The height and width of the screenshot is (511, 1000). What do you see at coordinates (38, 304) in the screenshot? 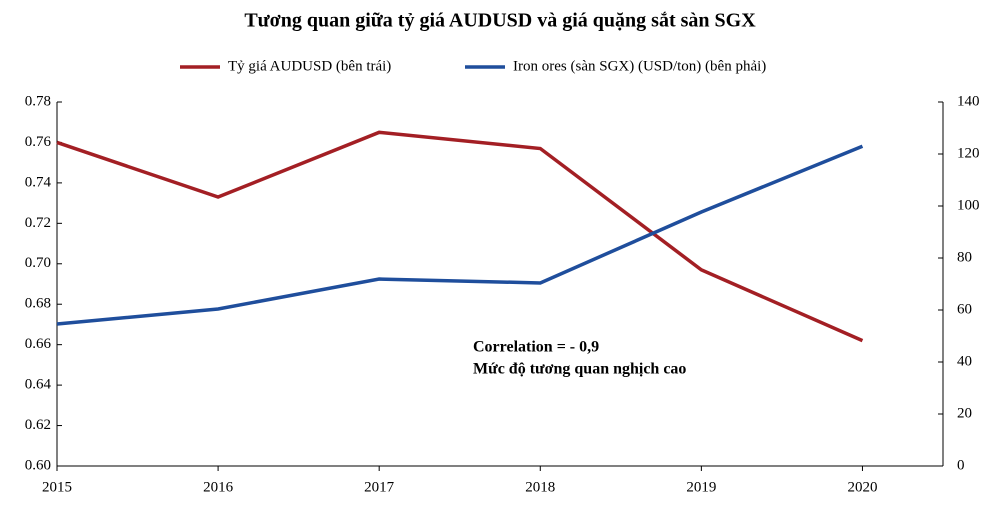
I see `y-tick-label: 0.68` at bounding box center [38, 304].